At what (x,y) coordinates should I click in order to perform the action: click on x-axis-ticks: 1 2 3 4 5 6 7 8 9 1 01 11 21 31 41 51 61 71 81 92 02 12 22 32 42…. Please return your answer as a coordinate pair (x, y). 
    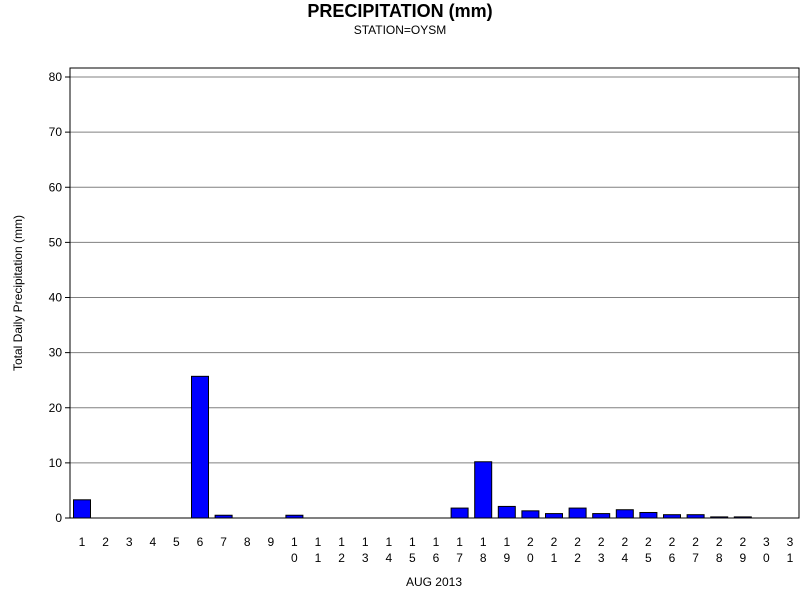
    Looking at the image, I should click on (436, 550).